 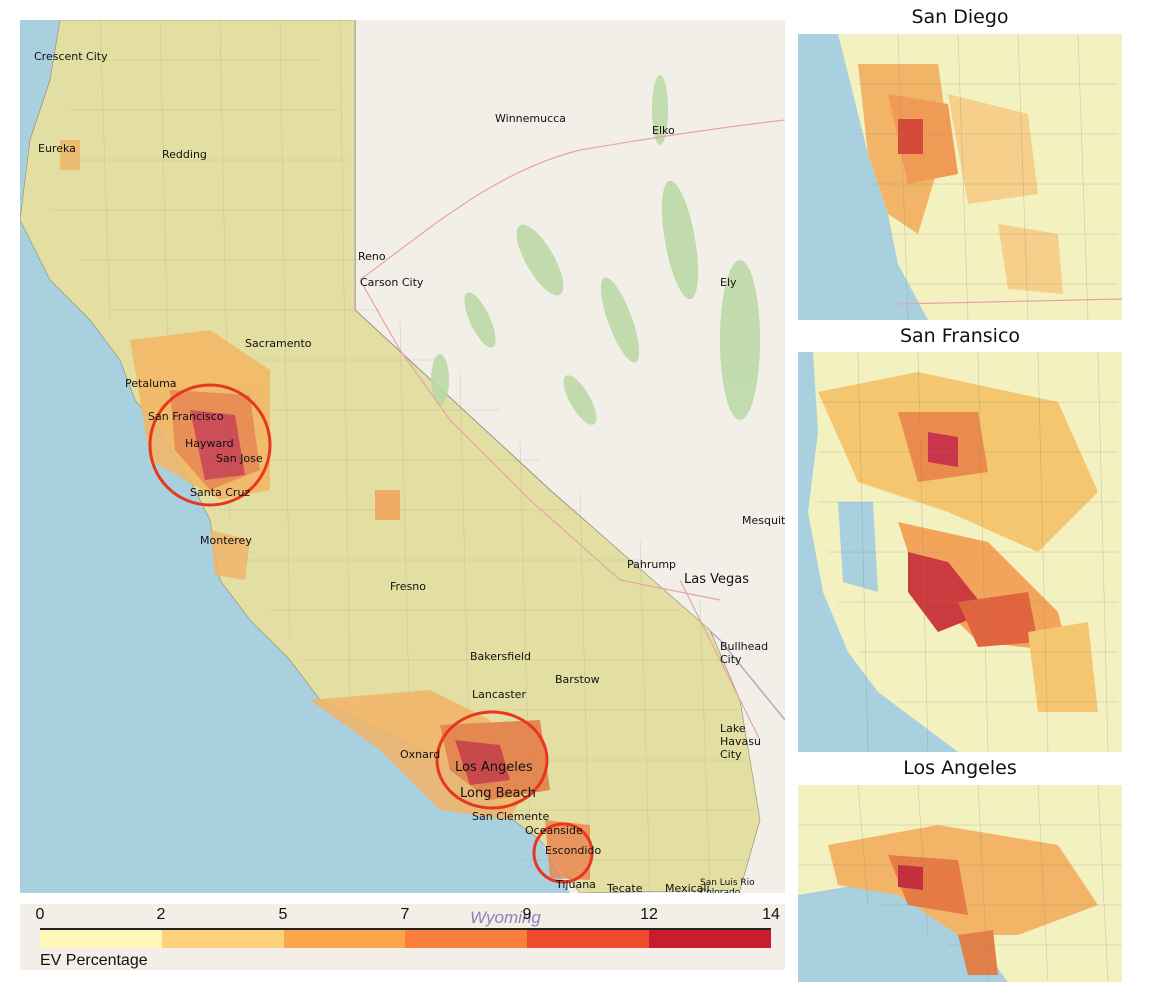 What do you see at coordinates (576, 884) in the screenshot?
I see `city-label: Tijuana` at bounding box center [576, 884].